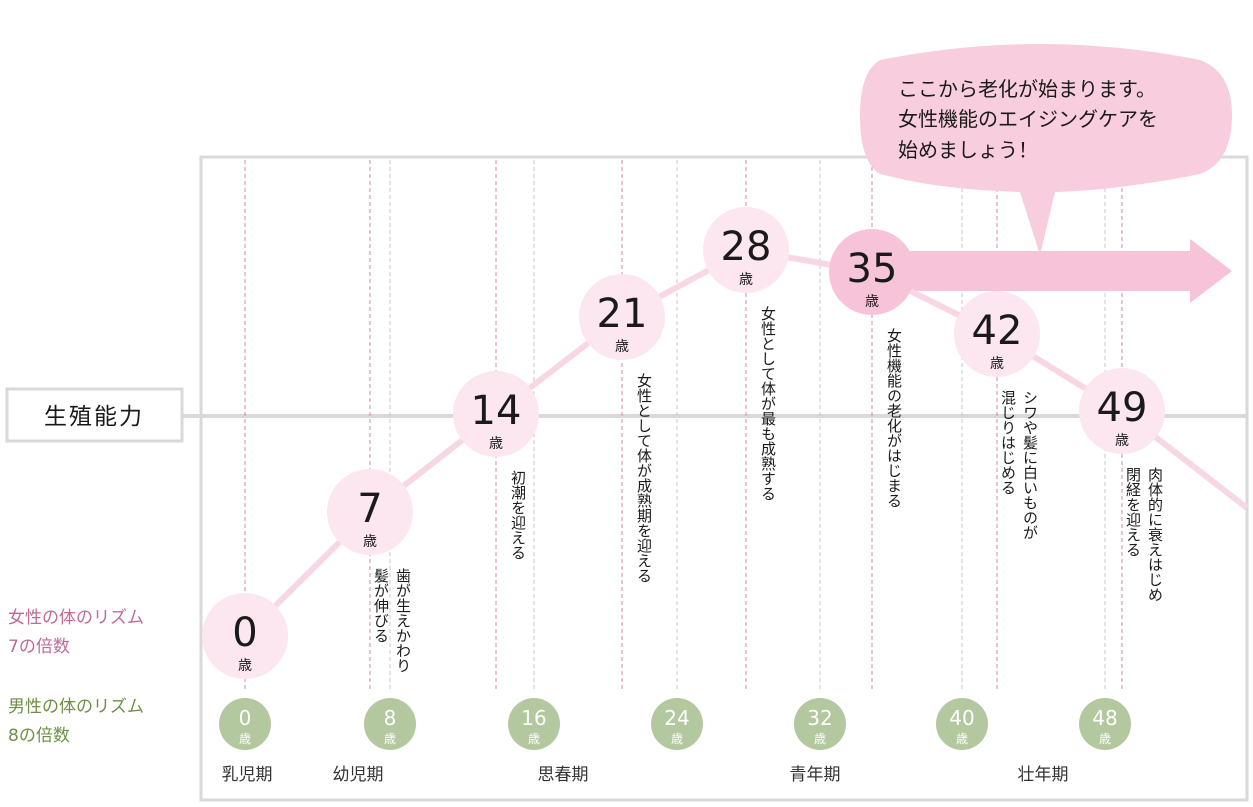 This screenshot has height=807, width=1253. I want to click on female-age-number: 42, so click(997, 331).